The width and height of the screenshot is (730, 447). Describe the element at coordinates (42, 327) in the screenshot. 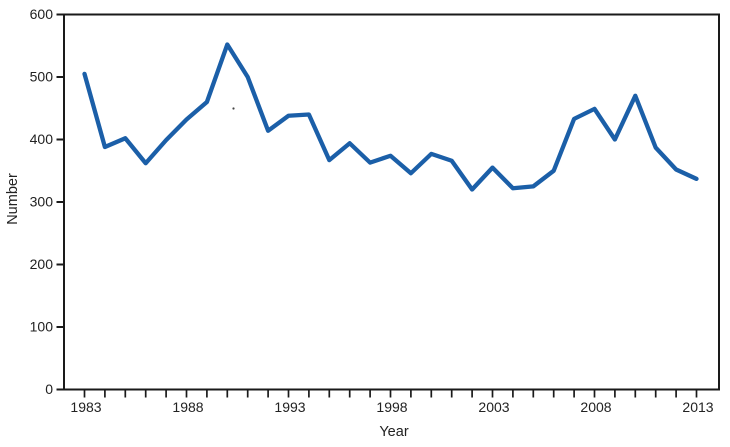

I see `y-tick-label: 100` at that location.